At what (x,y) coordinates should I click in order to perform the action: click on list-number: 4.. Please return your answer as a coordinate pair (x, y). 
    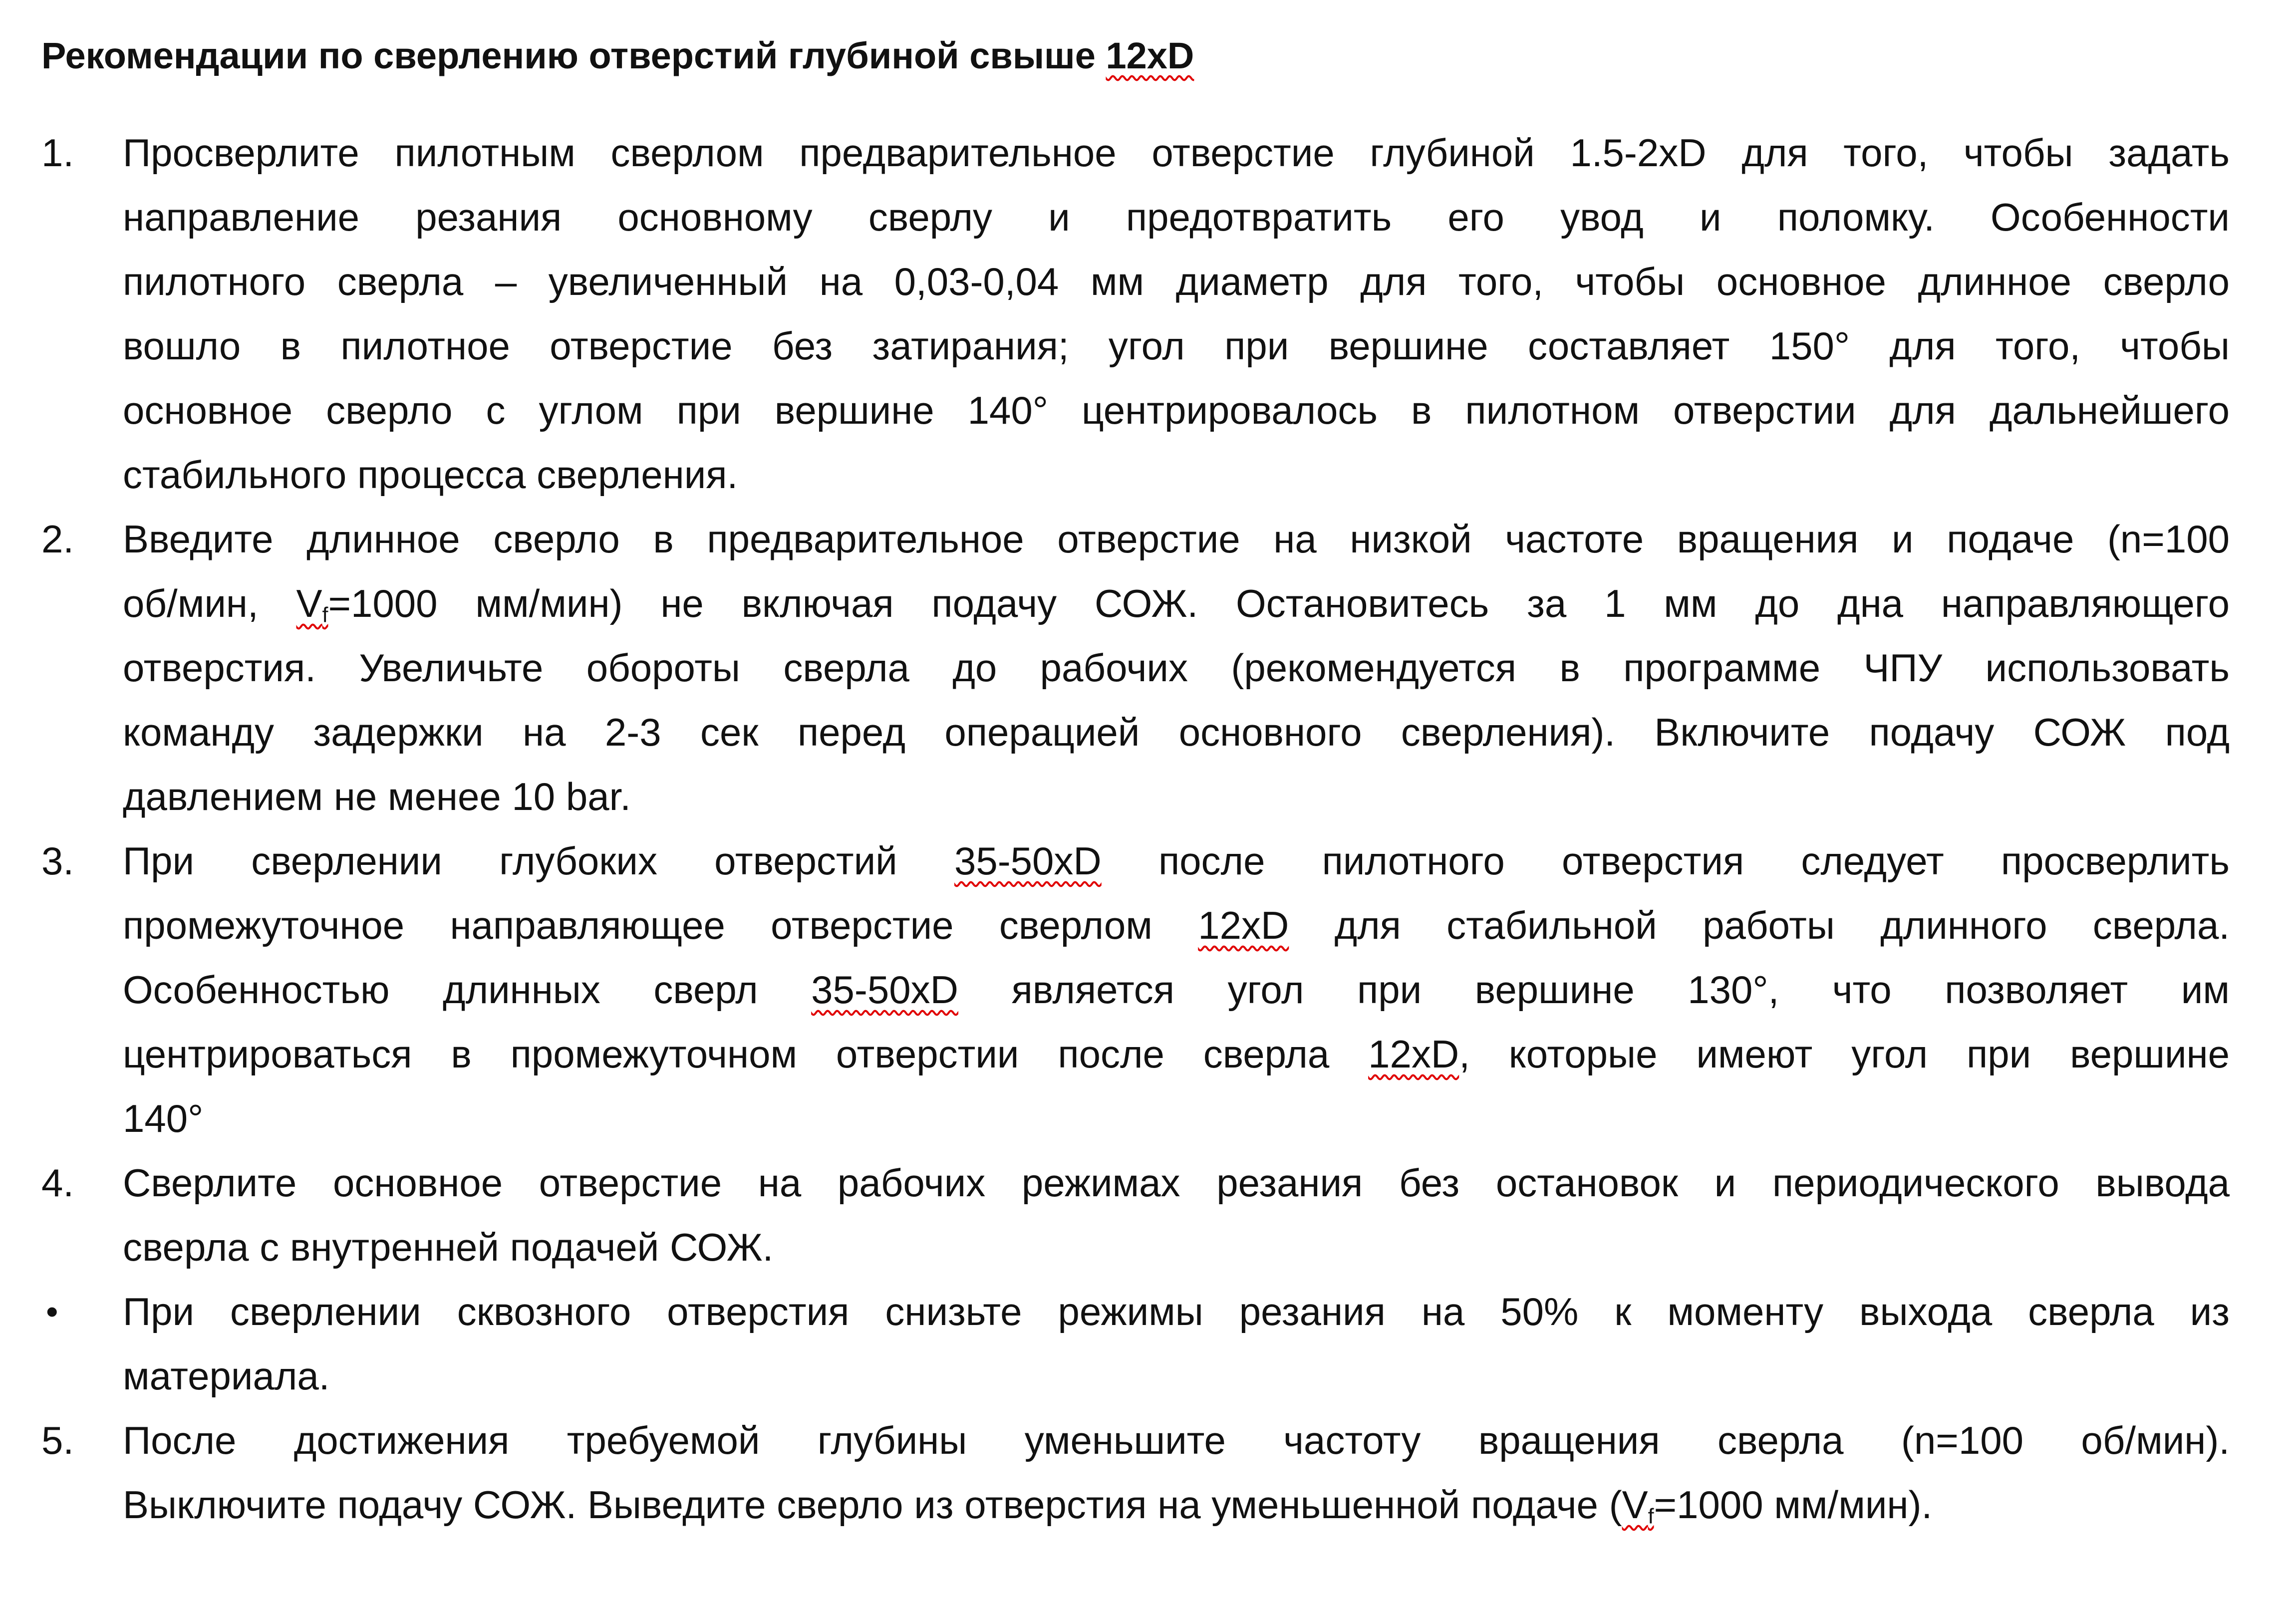
    Looking at the image, I should click on (58, 1183).